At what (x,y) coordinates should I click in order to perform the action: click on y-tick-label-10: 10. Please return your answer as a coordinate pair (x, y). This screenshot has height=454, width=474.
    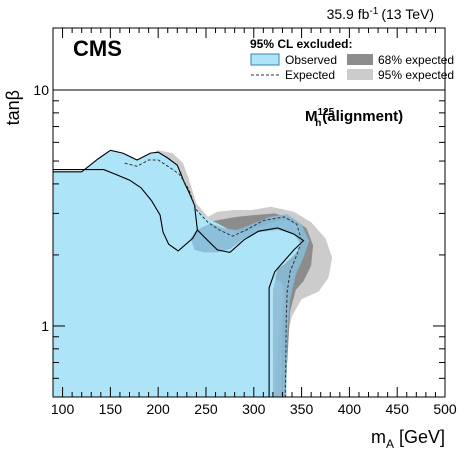
    Looking at the image, I should click on (41, 90).